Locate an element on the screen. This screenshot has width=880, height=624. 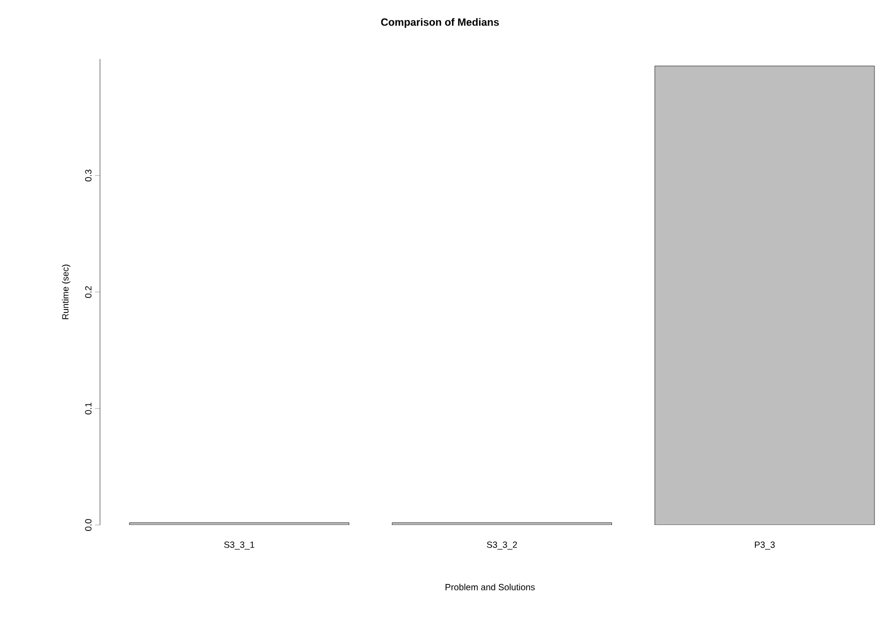
x-tick-label: S3_3_1 is located at coordinates (239, 546).